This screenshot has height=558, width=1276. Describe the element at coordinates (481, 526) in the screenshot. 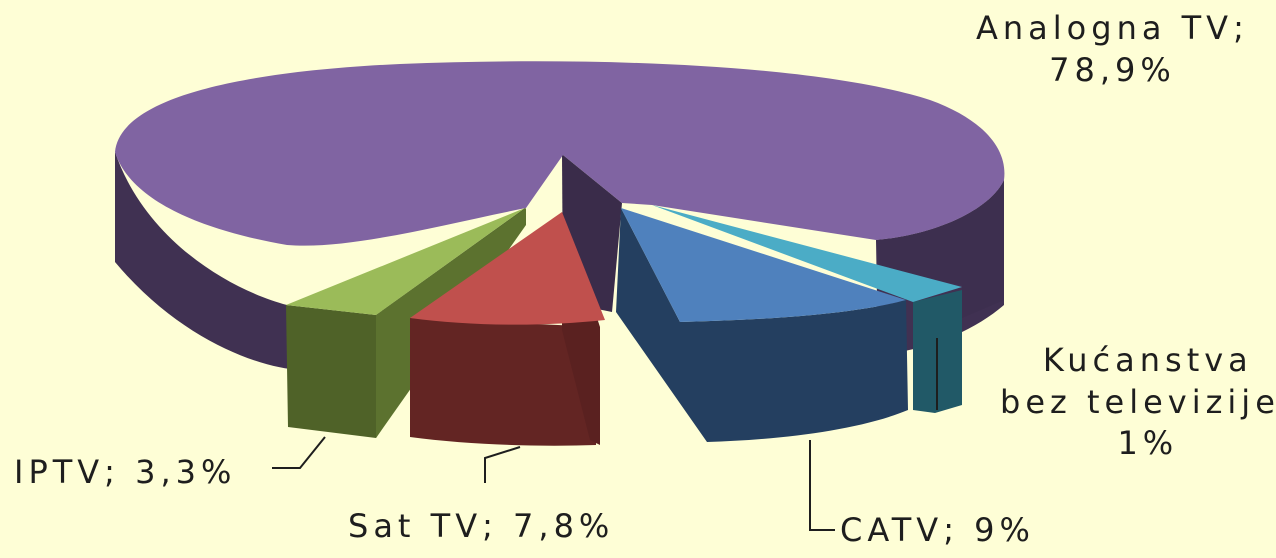

I see `label-sat-tv: Sat TV; 7,8%` at that location.